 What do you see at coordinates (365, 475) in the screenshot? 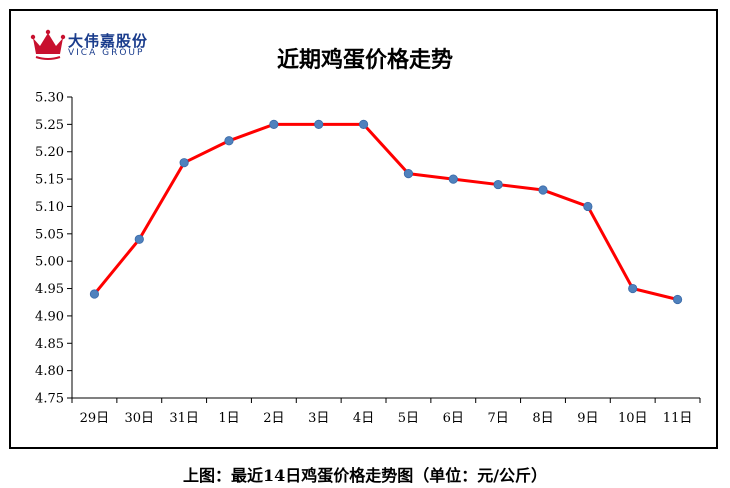
I see `figure-caption: 上图：最近14日鸡蛋价格走势图（单位：元/公斤）` at bounding box center [365, 475].